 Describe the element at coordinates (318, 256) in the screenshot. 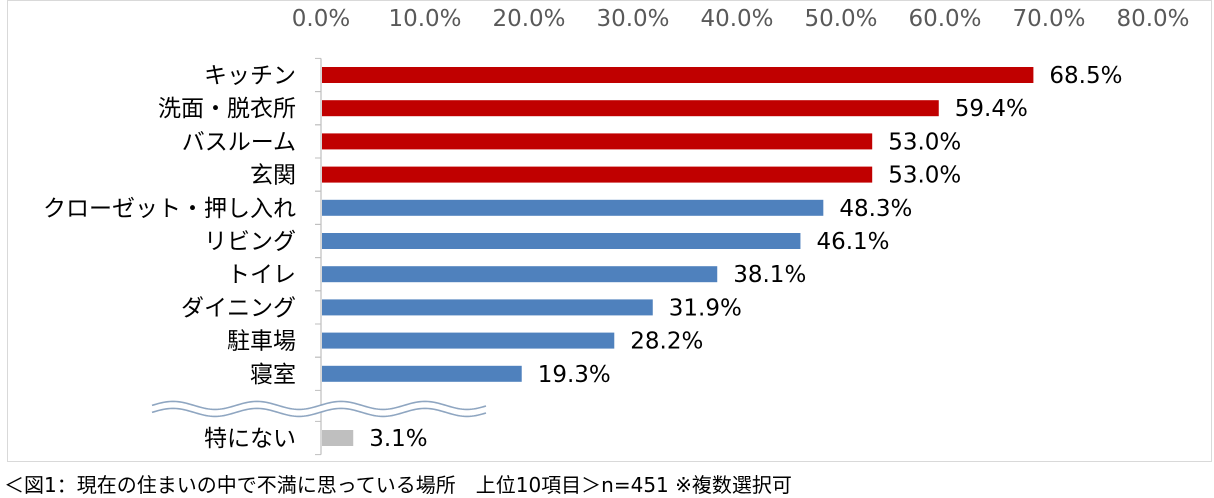

I see `y-axis` at that location.